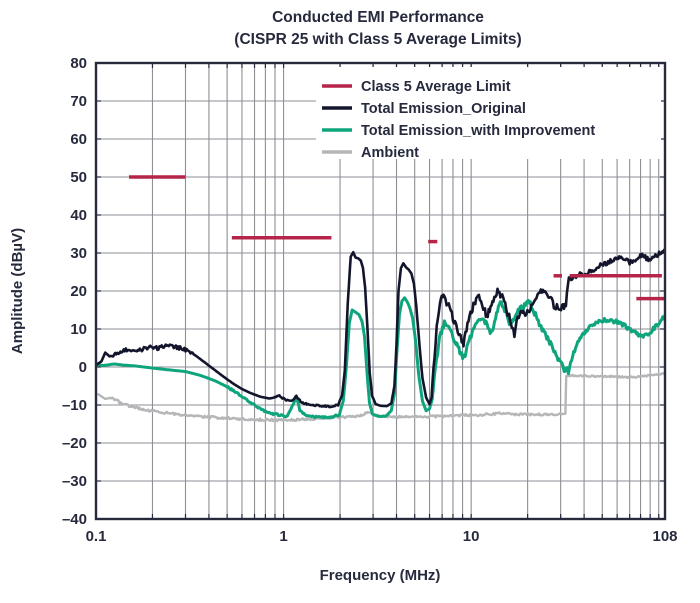 The width and height of the screenshot is (700, 603). I want to click on y-tick-label: 40, so click(78, 215).